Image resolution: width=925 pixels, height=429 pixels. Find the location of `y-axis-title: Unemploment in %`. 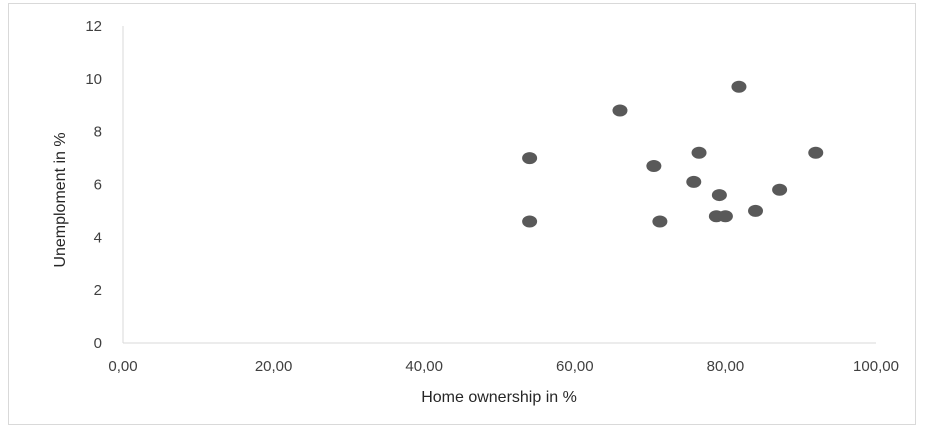

y-axis-title: Unemploment in % is located at coordinates (60, 199).